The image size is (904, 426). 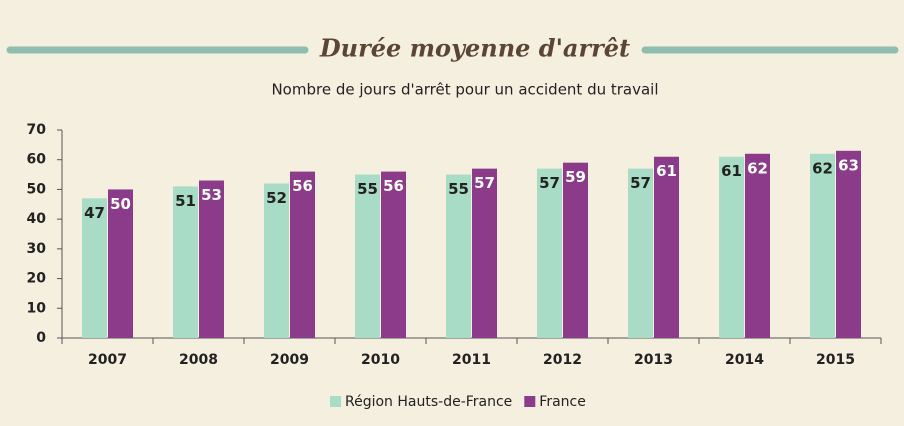 What do you see at coordinates (380, 360) in the screenshot?
I see `x-tick-label: 2010` at bounding box center [380, 360].